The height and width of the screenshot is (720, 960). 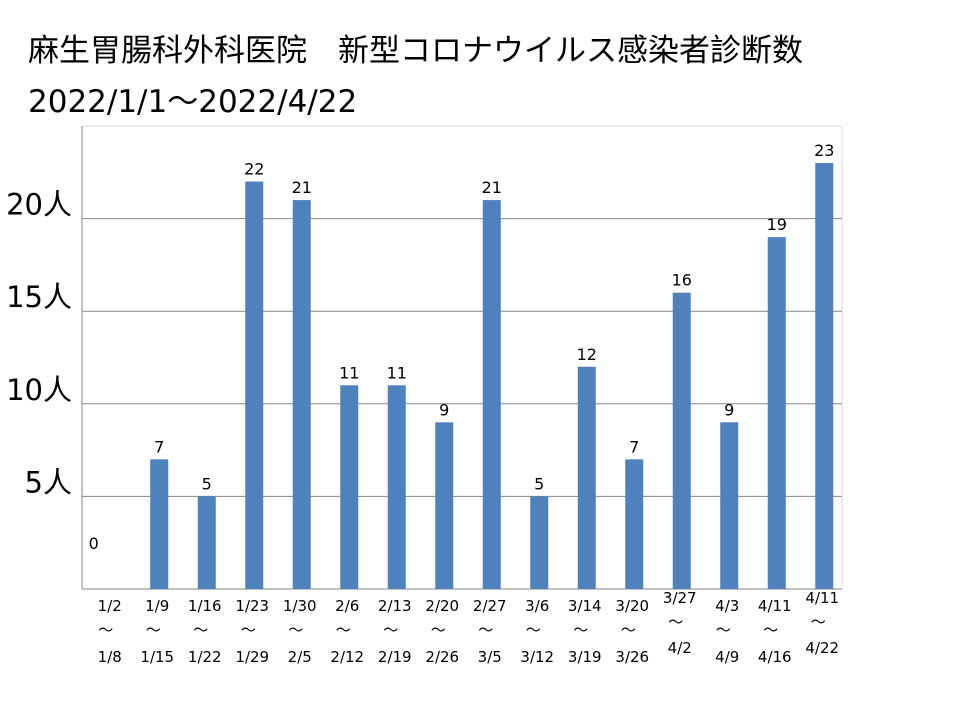 What do you see at coordinates (300, 657) in the screenshot?
I see `x-tick-label: 2/5` at bounding box center [300, 657].